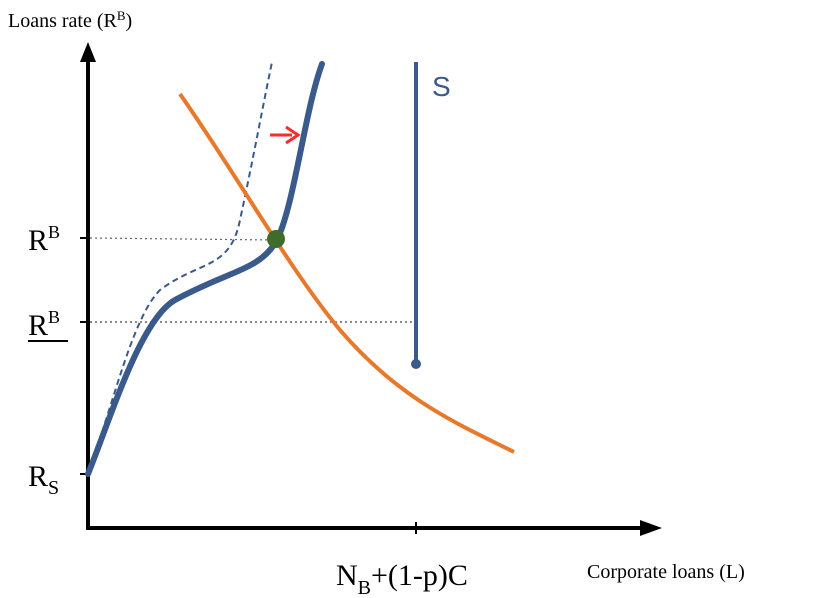  I want to click on y-axis-label: Loans rate (RB), so click(70, 20).